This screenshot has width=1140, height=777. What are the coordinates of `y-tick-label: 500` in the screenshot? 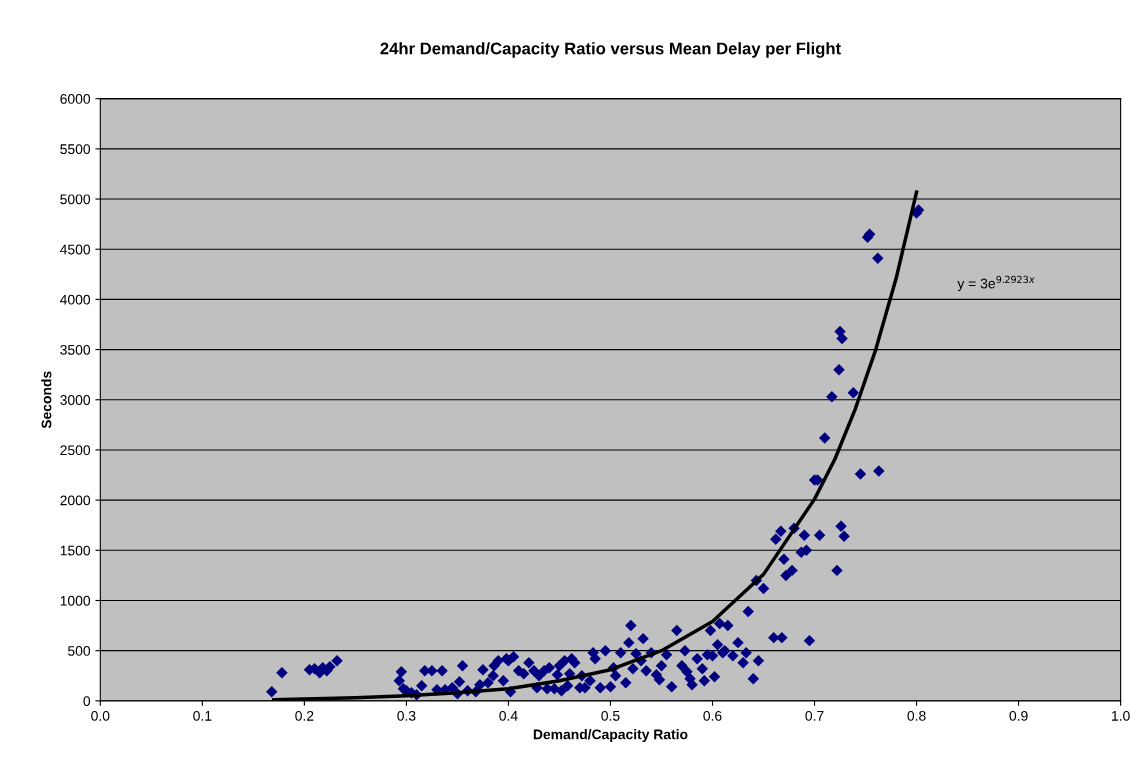 It's located at (79, 651).